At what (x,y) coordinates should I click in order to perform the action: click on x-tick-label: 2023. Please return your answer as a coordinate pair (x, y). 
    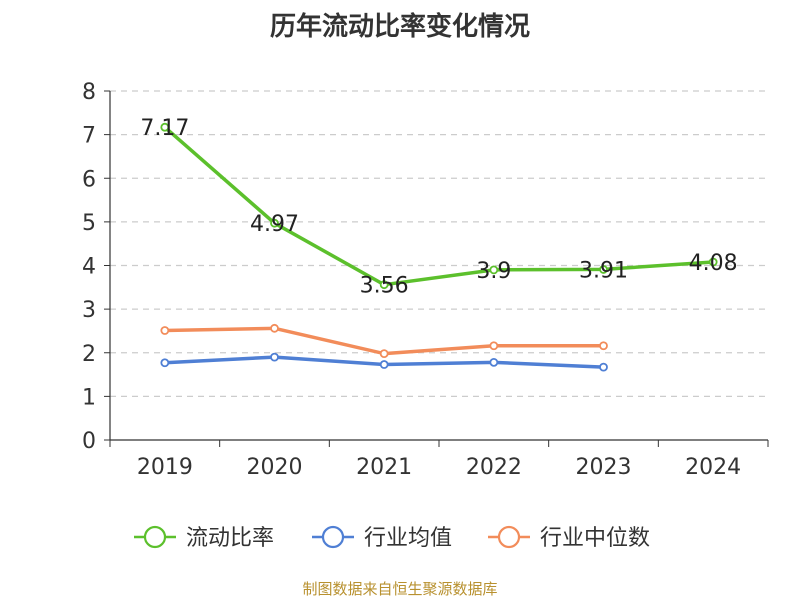
    Looking at the image, I should click on (604, 467).